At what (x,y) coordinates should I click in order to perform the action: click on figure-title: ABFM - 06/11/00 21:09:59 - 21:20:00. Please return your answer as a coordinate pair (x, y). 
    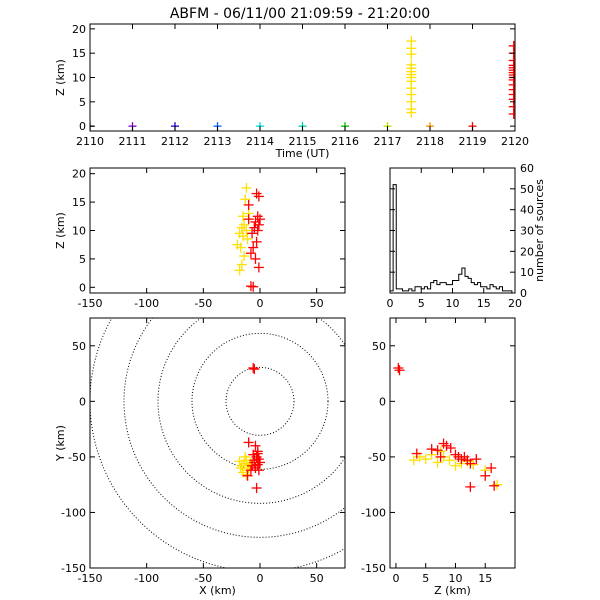
    Looking at the image, I should click on (300, 14).